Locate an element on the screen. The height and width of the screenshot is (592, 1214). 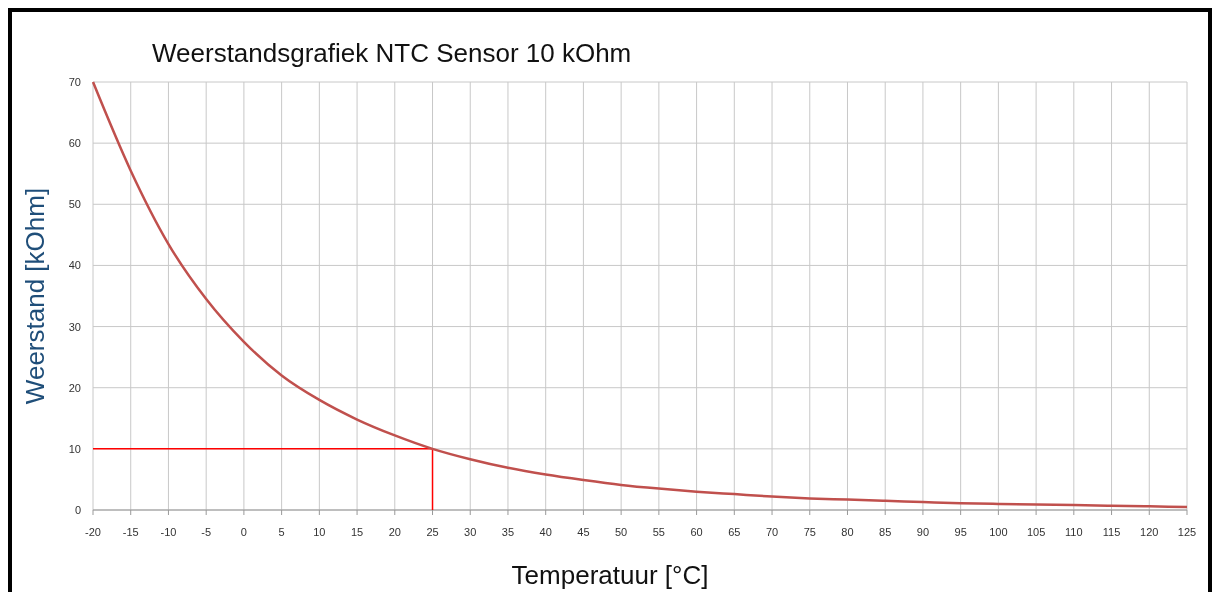
y-tick-label: 70 is located at coordinates (74, 82).